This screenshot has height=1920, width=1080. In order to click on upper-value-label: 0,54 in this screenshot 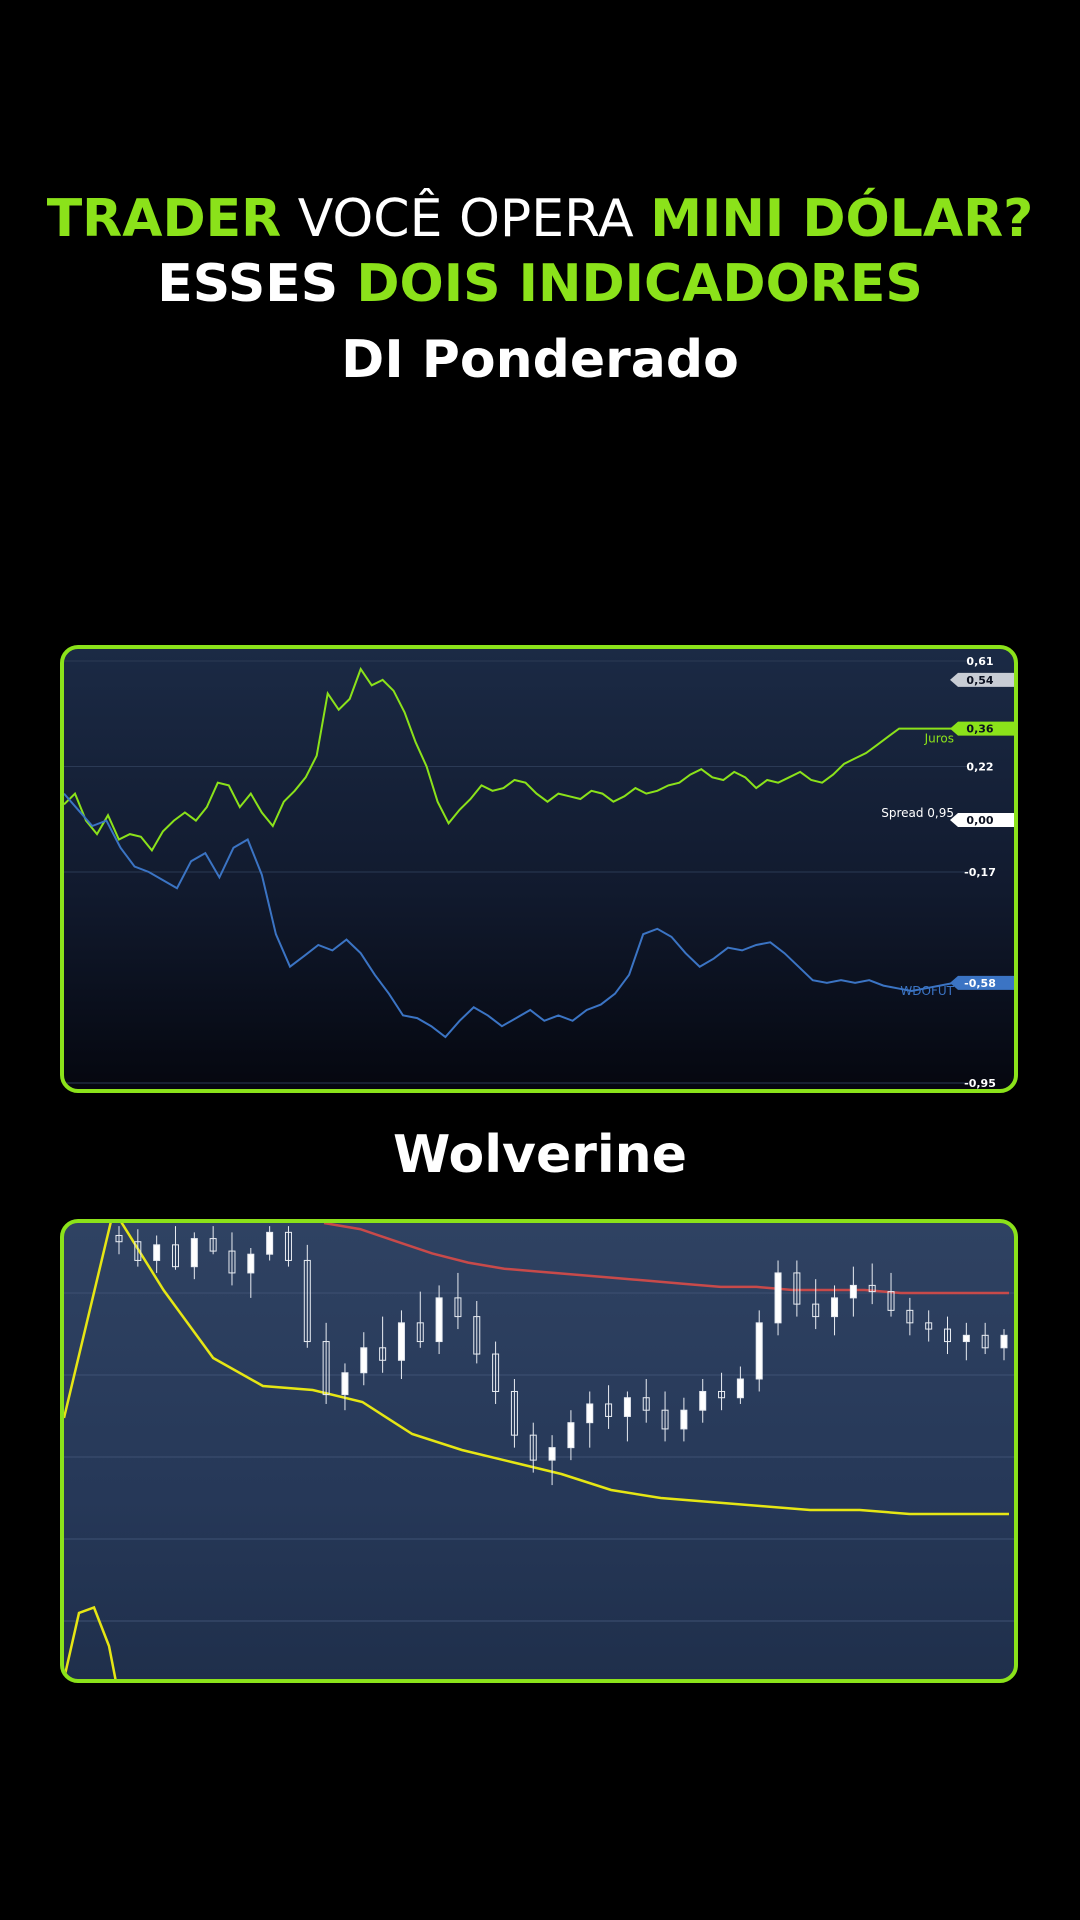, I will do `click(979, 680)`.